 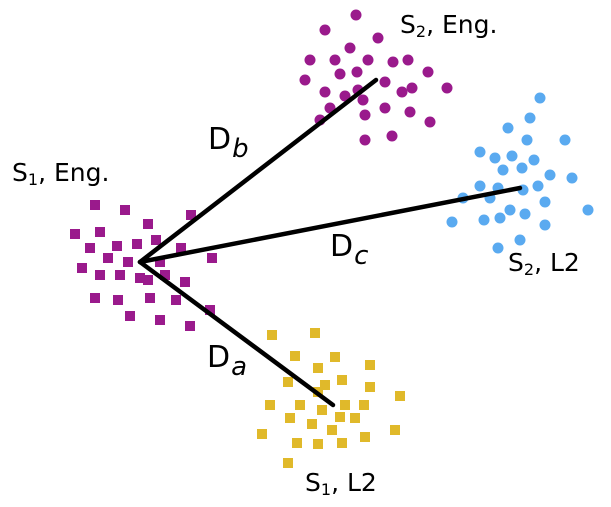 What do you see at coordinates (228, 143) in the screenshot?
I see `label-distance-b: Db` at bounding box center [228, 143].